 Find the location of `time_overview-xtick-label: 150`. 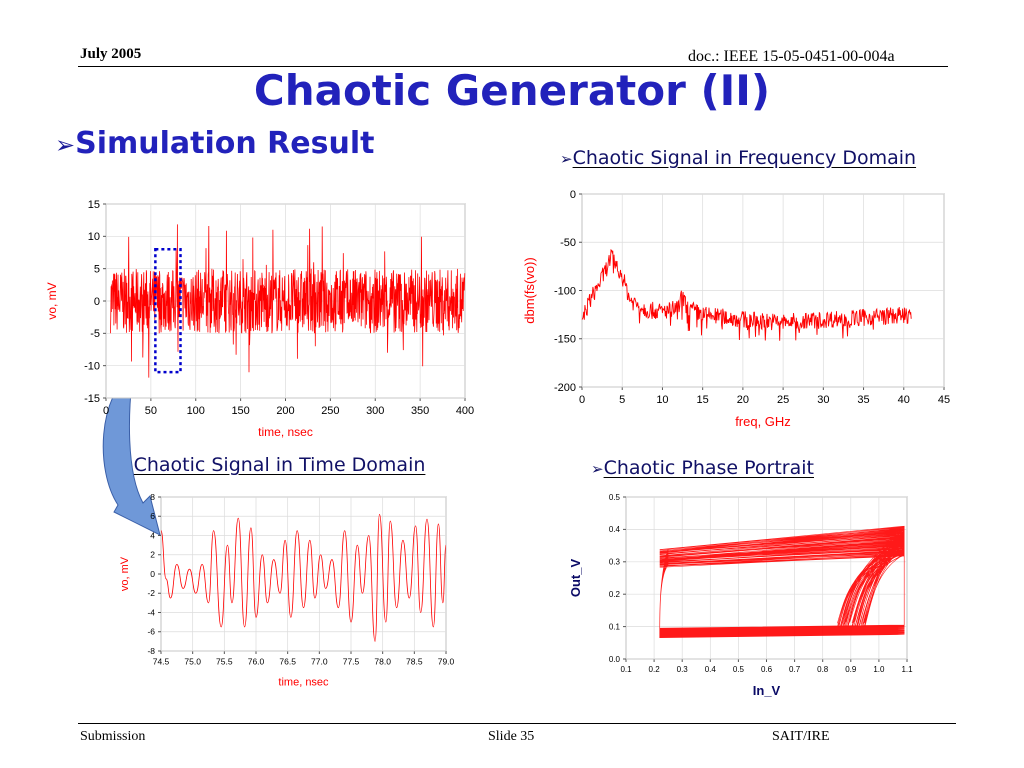

time_overview-xtick-label: 150 is located at coordinates (240, 411).